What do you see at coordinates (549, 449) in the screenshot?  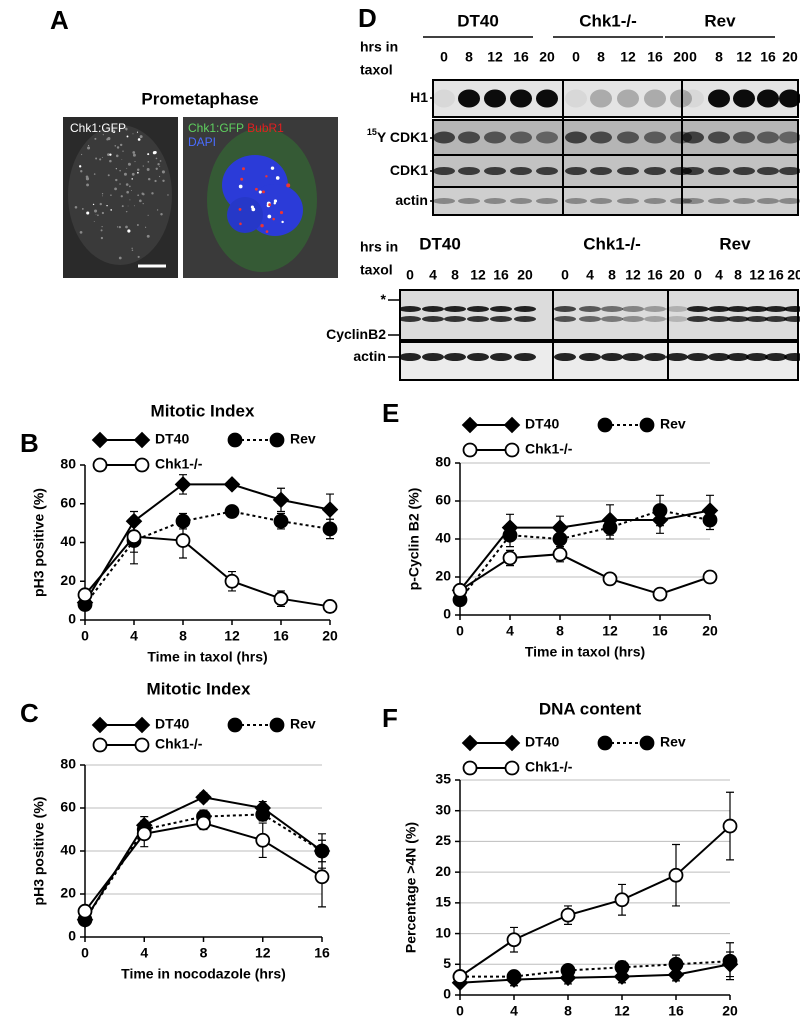 I see `legend-label: Chk1-/-` at bounding box center [549, 449].